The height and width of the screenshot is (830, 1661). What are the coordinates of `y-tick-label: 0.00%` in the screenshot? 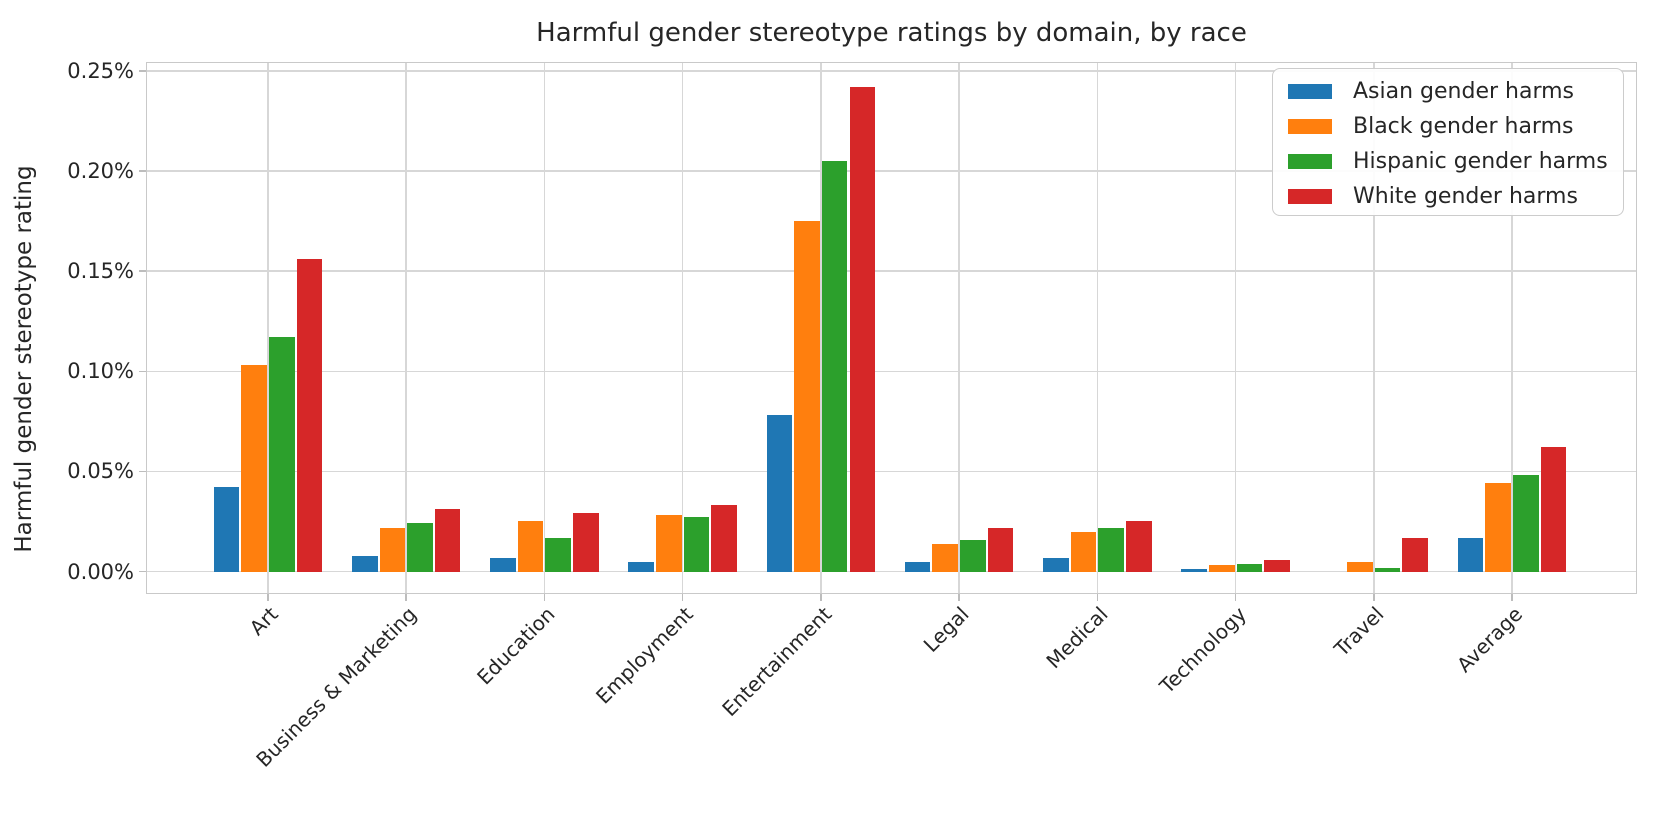 It's located at (100, 571).